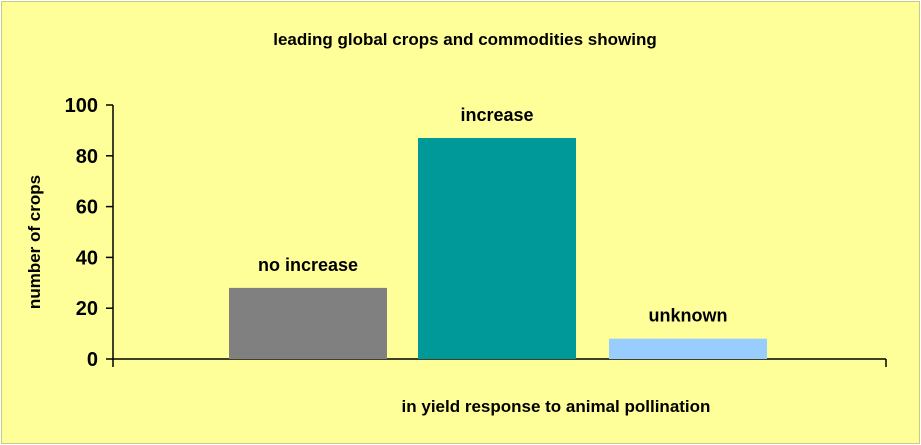 This screenshot has width=921, height=445. Describe the element at coordinates (87, 258) in the screenshot. I see `y-tick-label: 40` at that location.